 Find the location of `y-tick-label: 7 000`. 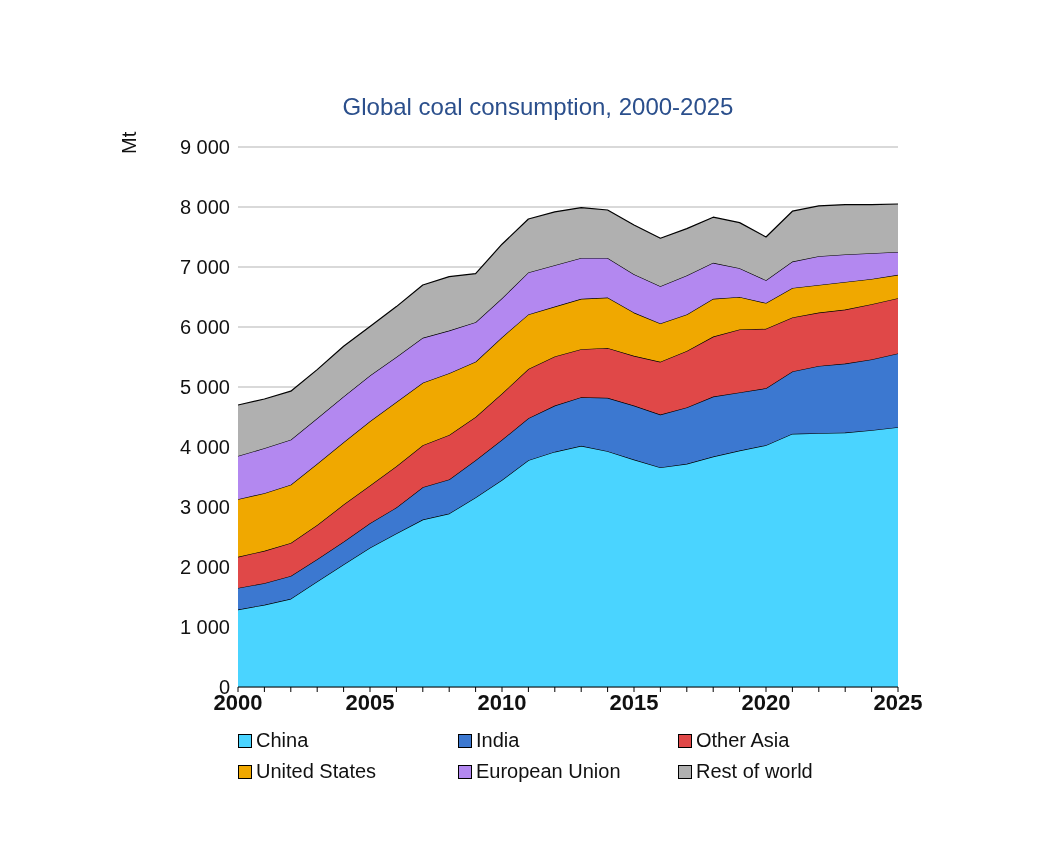

y-tick-label: 7 000 is located at coordinates (204, 267).